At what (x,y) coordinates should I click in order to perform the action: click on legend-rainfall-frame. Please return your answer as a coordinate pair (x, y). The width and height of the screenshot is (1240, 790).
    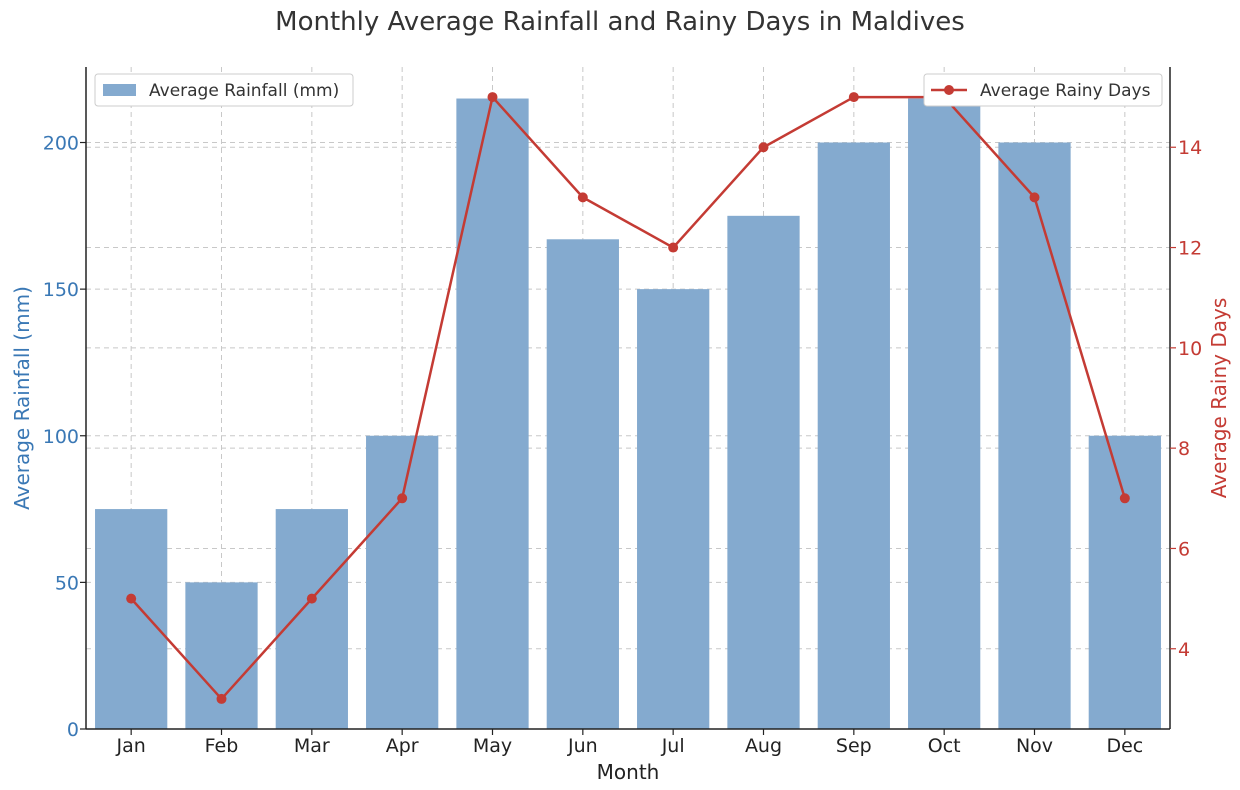
    Looking at the image, I should click on (224, 90).